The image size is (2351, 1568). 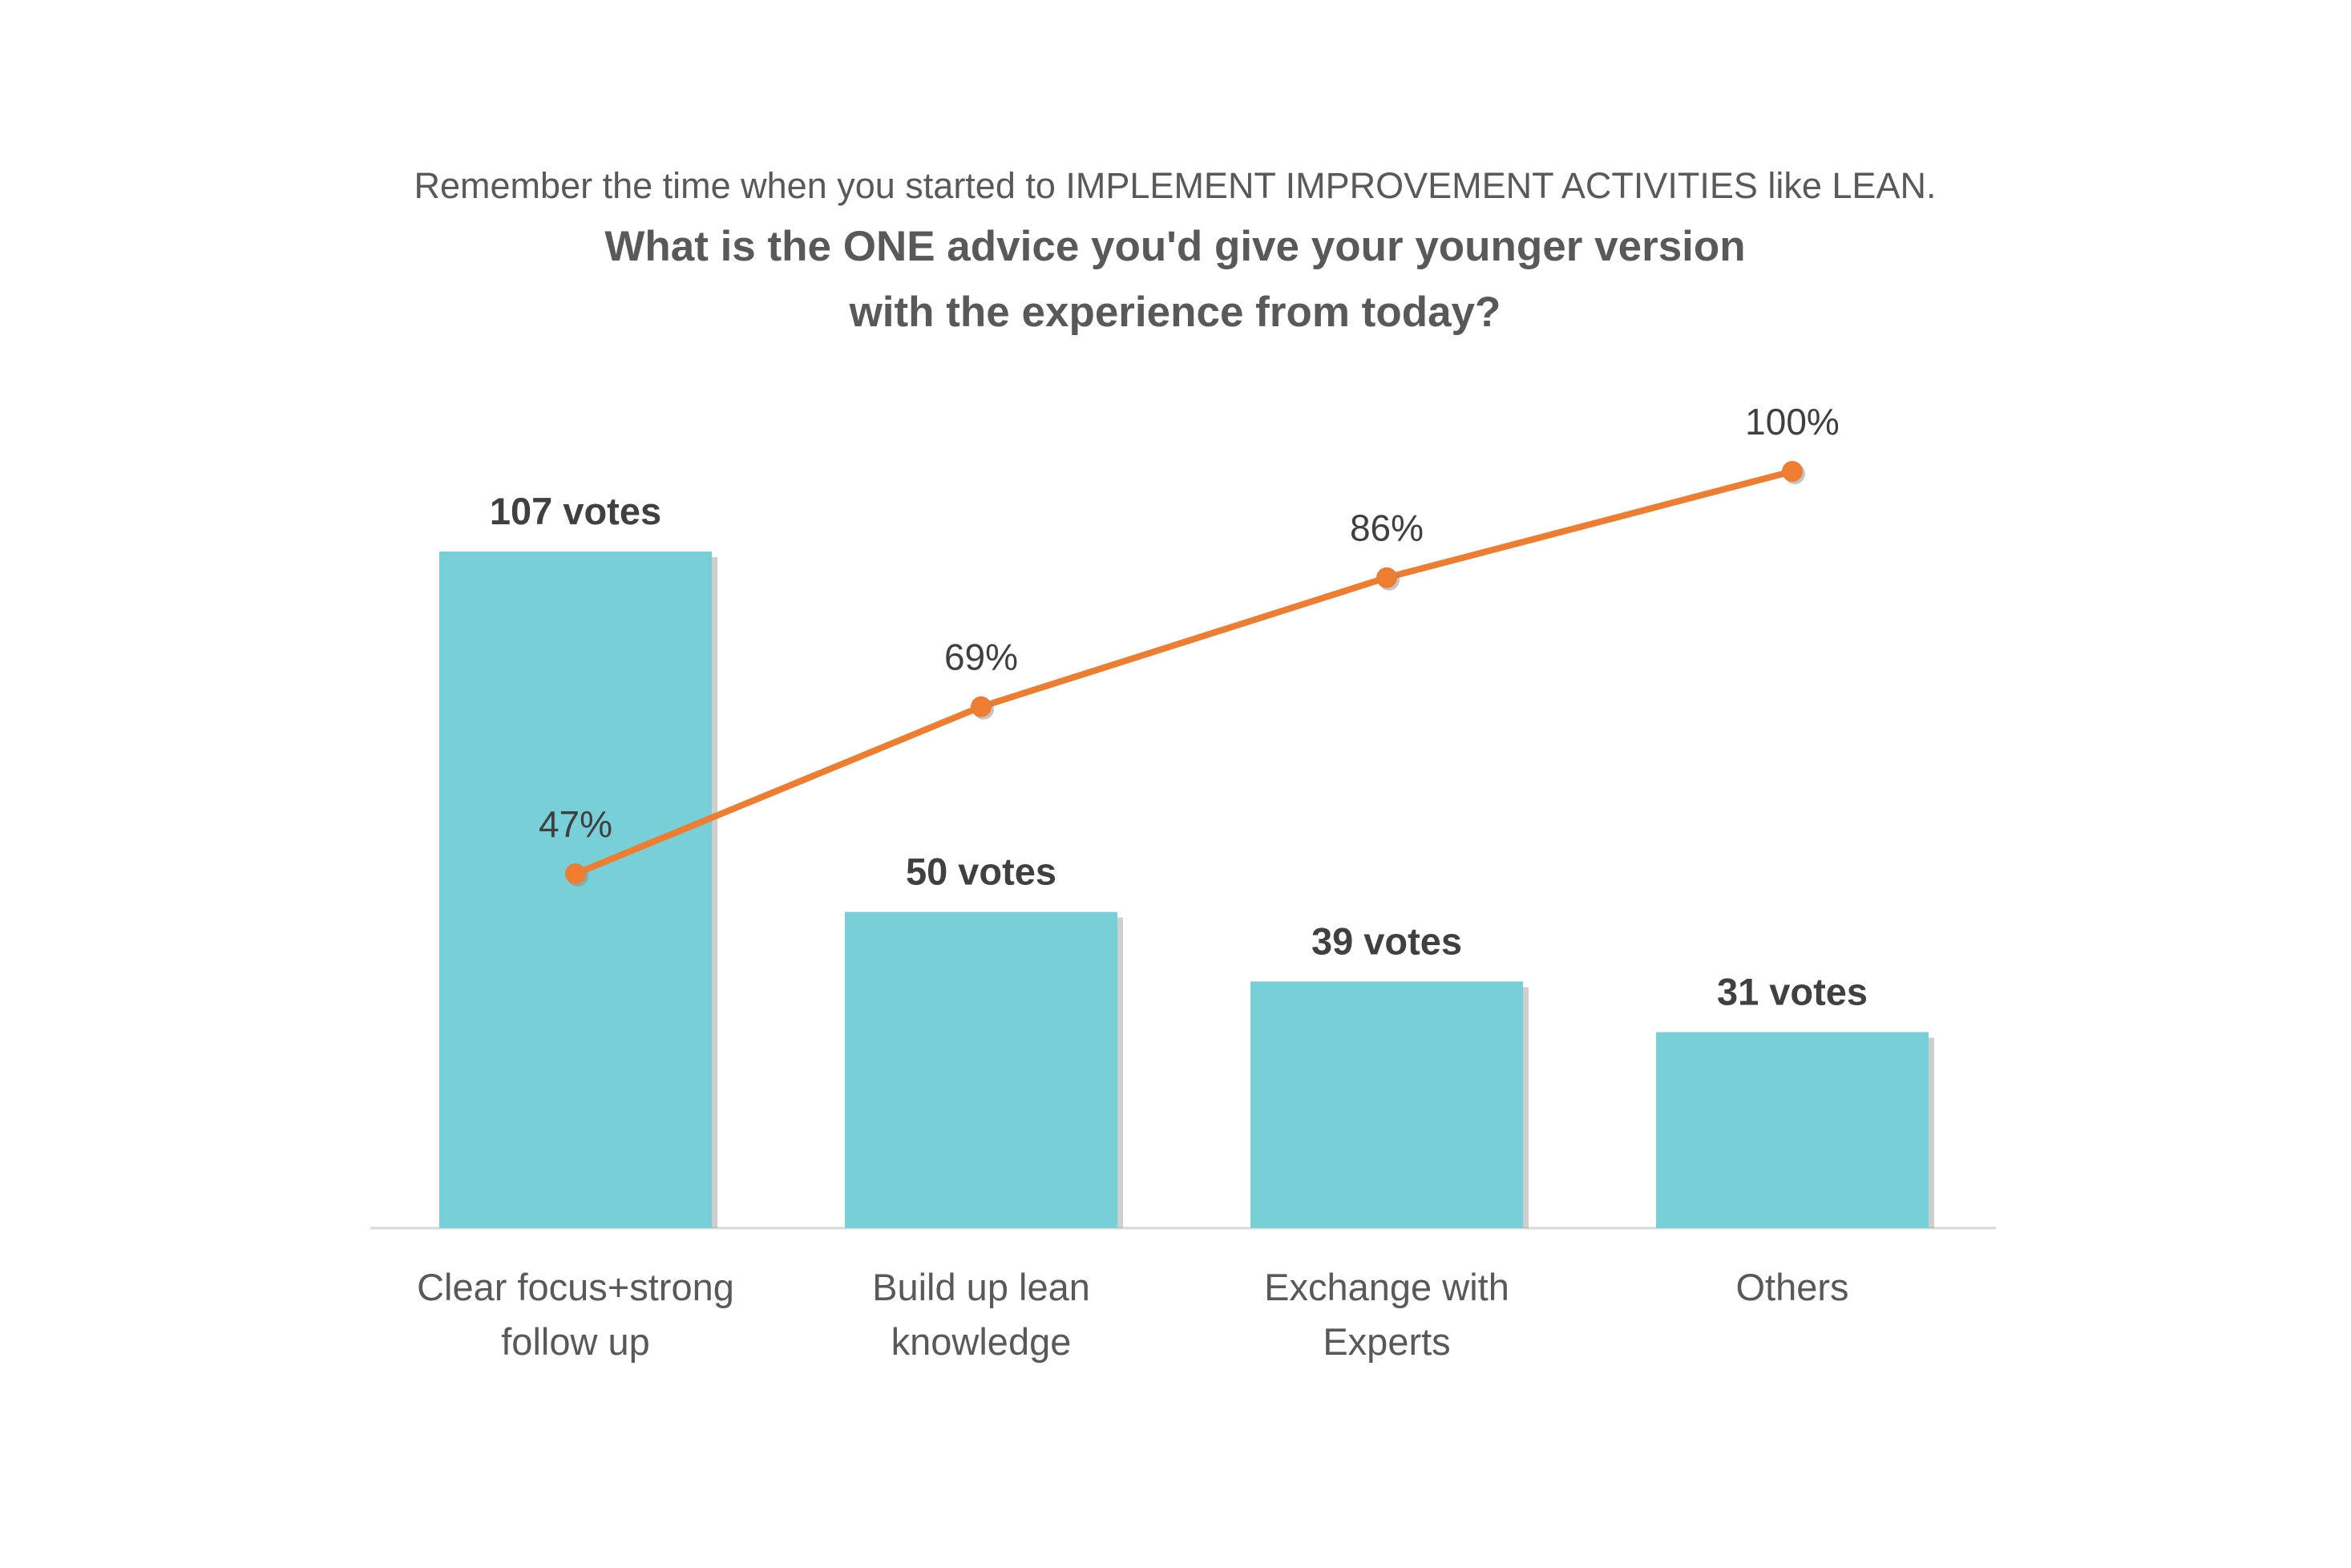 What do you see at coordinates (1792, 991) in the screenshot?
I see `bar-value-label: 31 votes` at bounding box center [1792, 991].